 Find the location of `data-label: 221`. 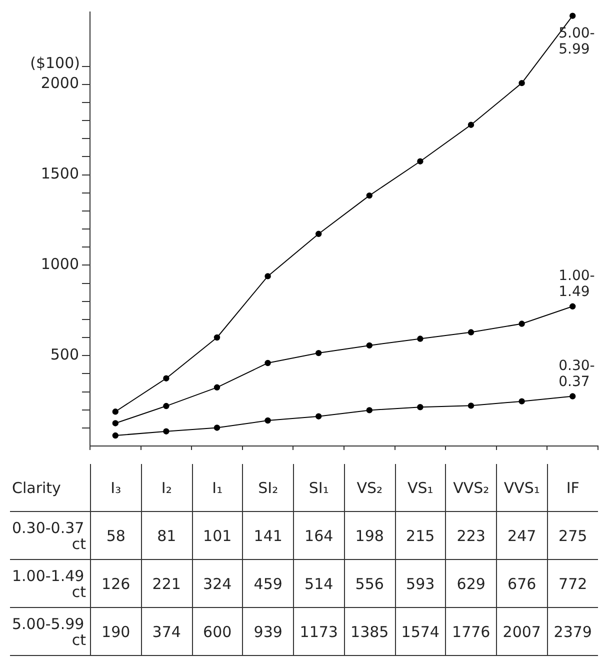

data-label: 221 is located at coordinates (166, 584).